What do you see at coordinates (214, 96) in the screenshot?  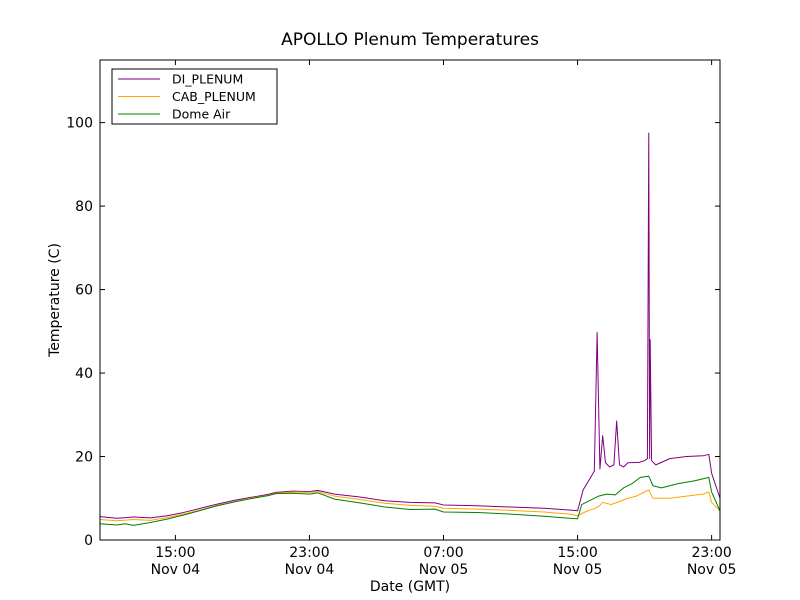 I see `legend-label: CAB_PLENUM` at bounding box center [214, 96].